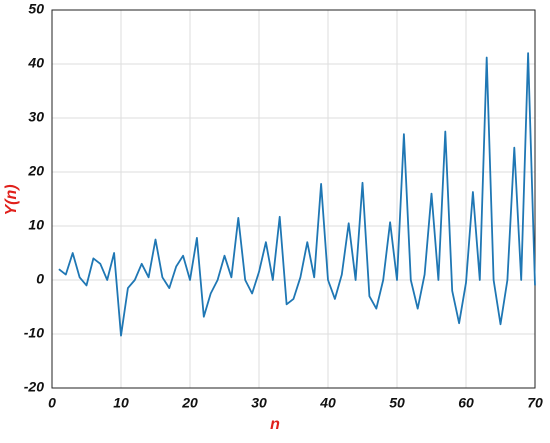  I want to click on x-tick-label: 0, so click(52, 403).